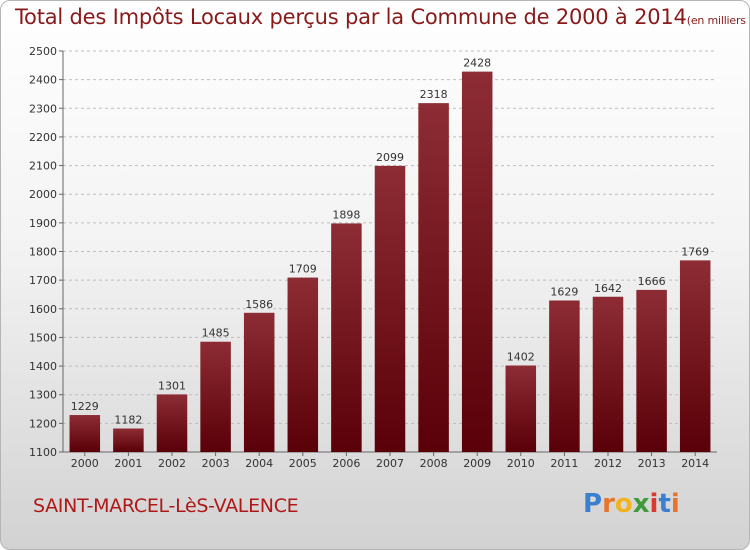 The image size is (750, 550). What do you see at coordinates (608, 288) in the screenshot?
I see `data-label: 1642` at bounding box center [608, 288].